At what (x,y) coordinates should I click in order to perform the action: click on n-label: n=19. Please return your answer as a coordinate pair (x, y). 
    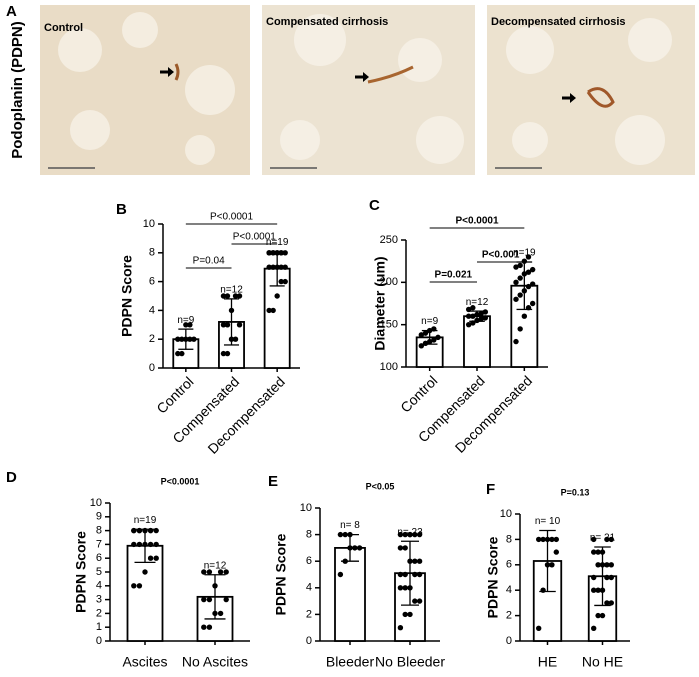
    Looking at the image, I should click on (145, 520).